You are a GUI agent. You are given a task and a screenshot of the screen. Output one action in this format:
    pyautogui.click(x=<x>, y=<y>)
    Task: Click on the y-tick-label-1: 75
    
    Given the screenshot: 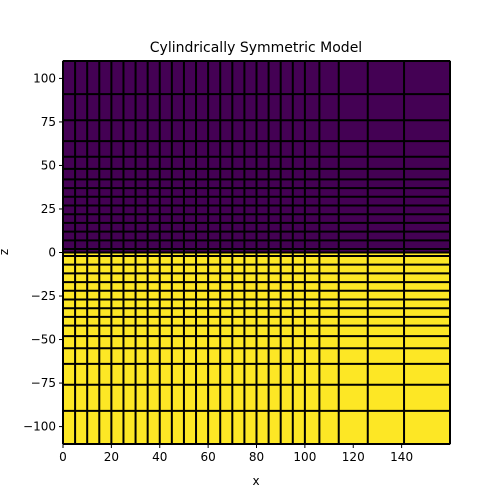 What is the action you would take?
    pyautogui.click(x=48, y=122)
    